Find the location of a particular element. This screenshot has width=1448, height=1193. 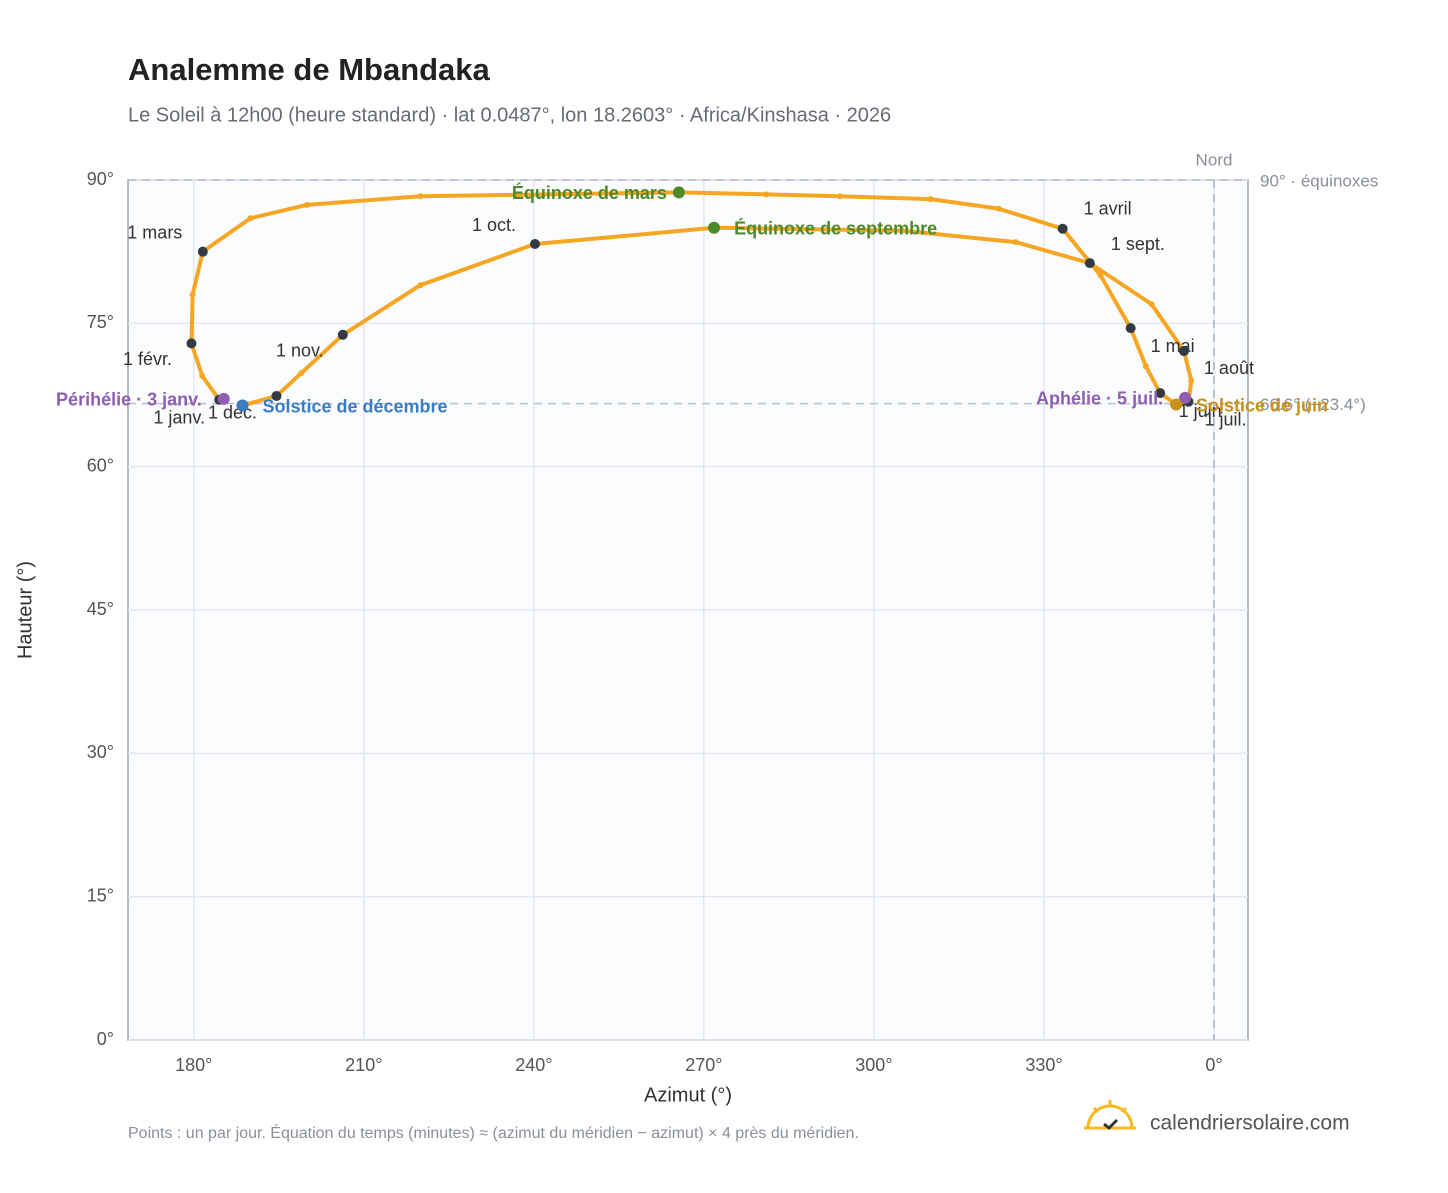

month-label: 1 juil. is located at coordinates (1225, 419).